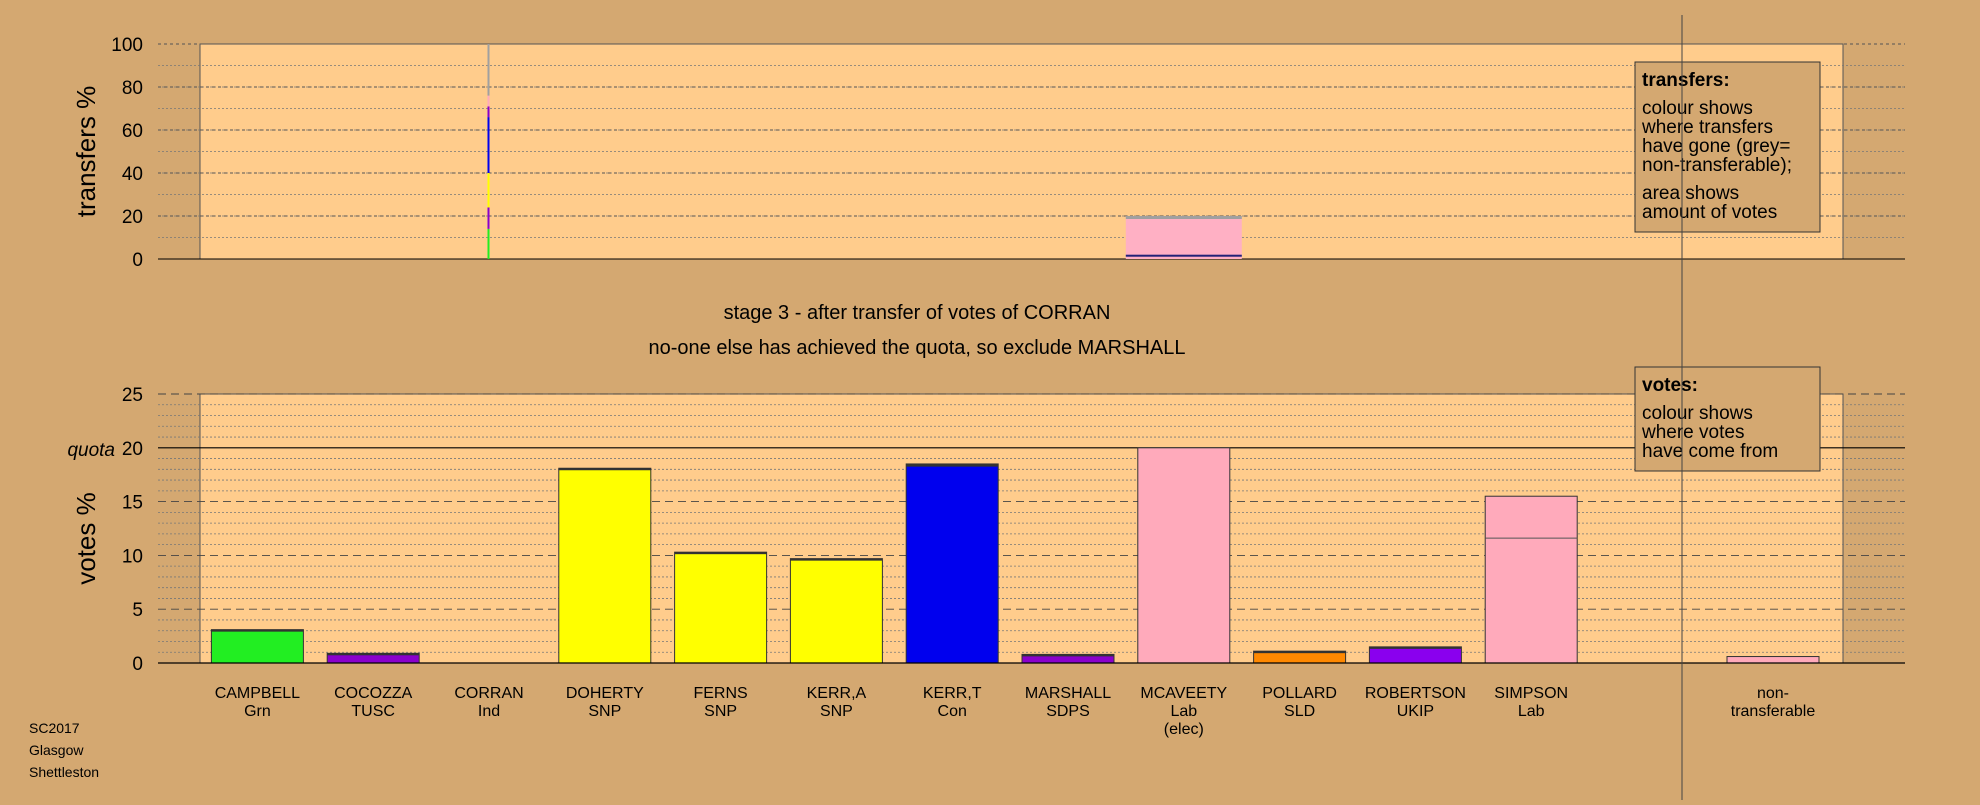  What do you see at coordinates (132, 131) in the screenshot?
I see `y-tick-label: 60` at bounding box center [132, 131].